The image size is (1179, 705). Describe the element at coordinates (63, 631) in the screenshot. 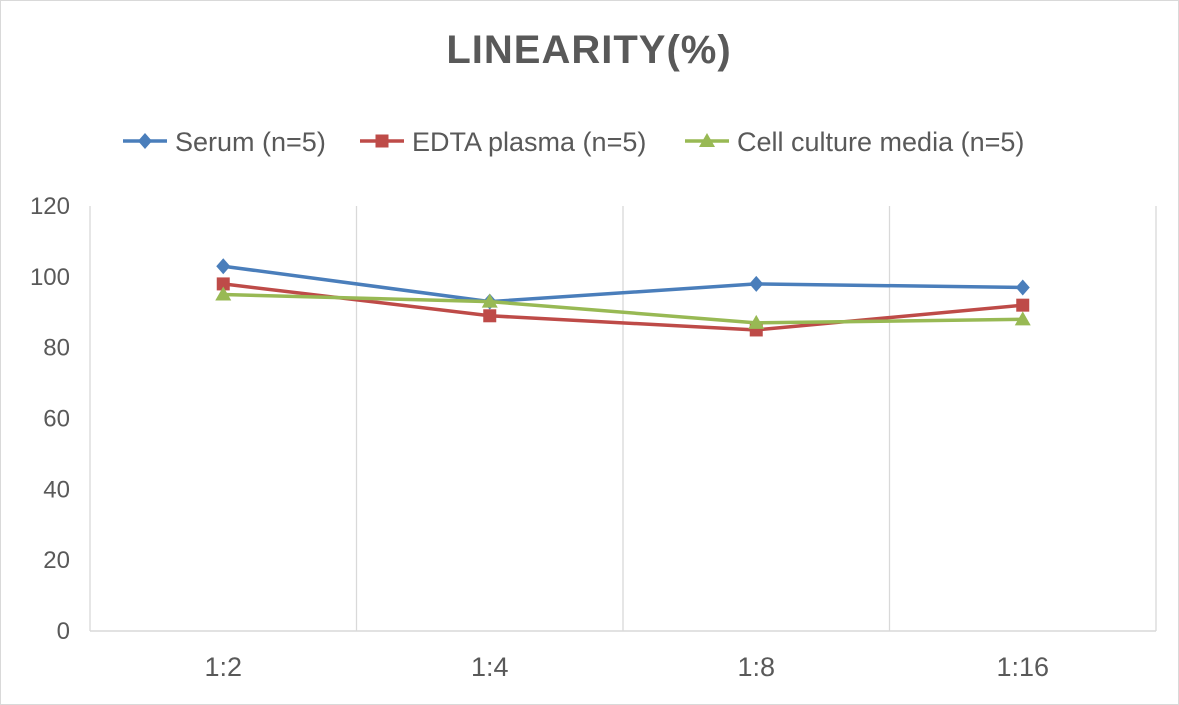

I see `y-tick-label: 0` at that location.